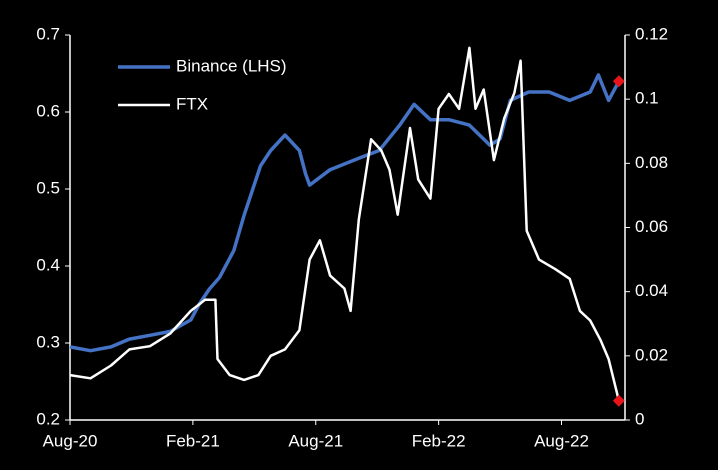 Image resolution: width=718 pixels, height=470 pixels. What do you see at coordinates (439, 440) in the screenshot?
I see `x-tick-label: Feb-22` at bounding box center [439, 440].